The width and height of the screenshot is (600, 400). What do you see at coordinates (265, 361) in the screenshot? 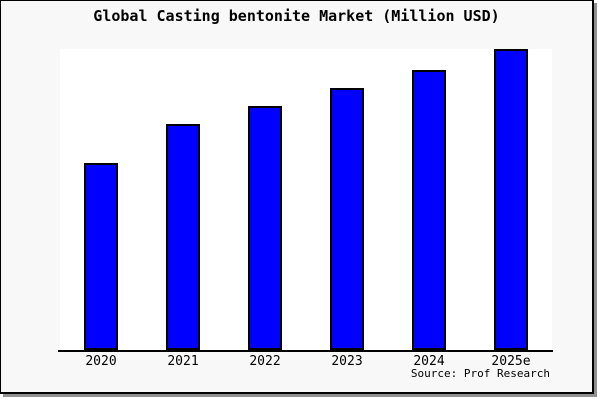
I see `x-tick-2022: 2022` at bounding box center [265, 361].